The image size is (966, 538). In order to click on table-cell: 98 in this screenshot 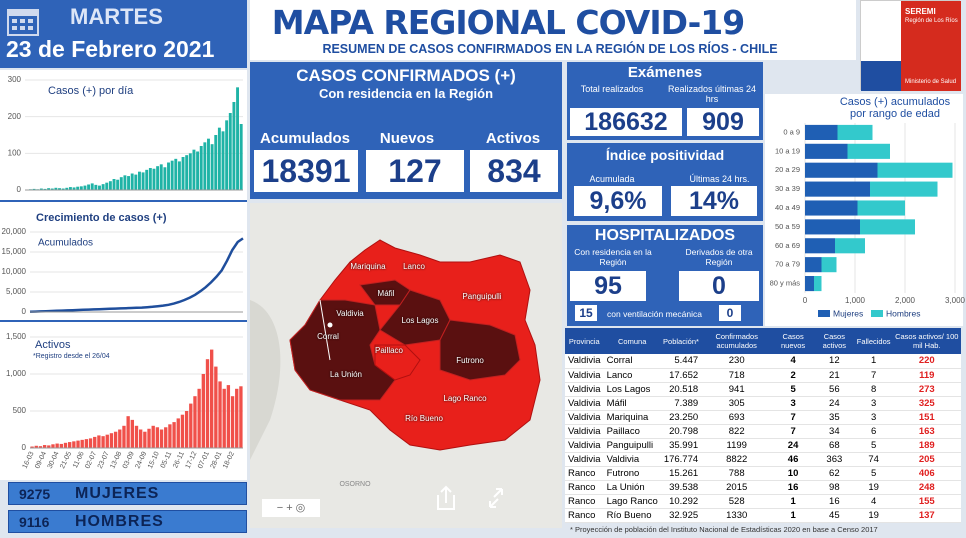, I will do `click(834, 487)`.